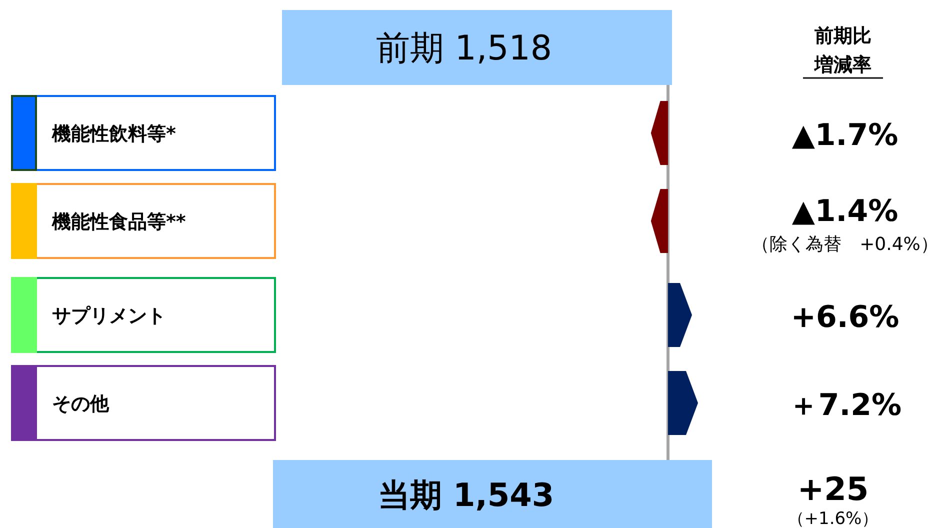 Image resolution: width=946 pixels, height=528 pixels. I want to click on text: 前期比, so click(843, 36).